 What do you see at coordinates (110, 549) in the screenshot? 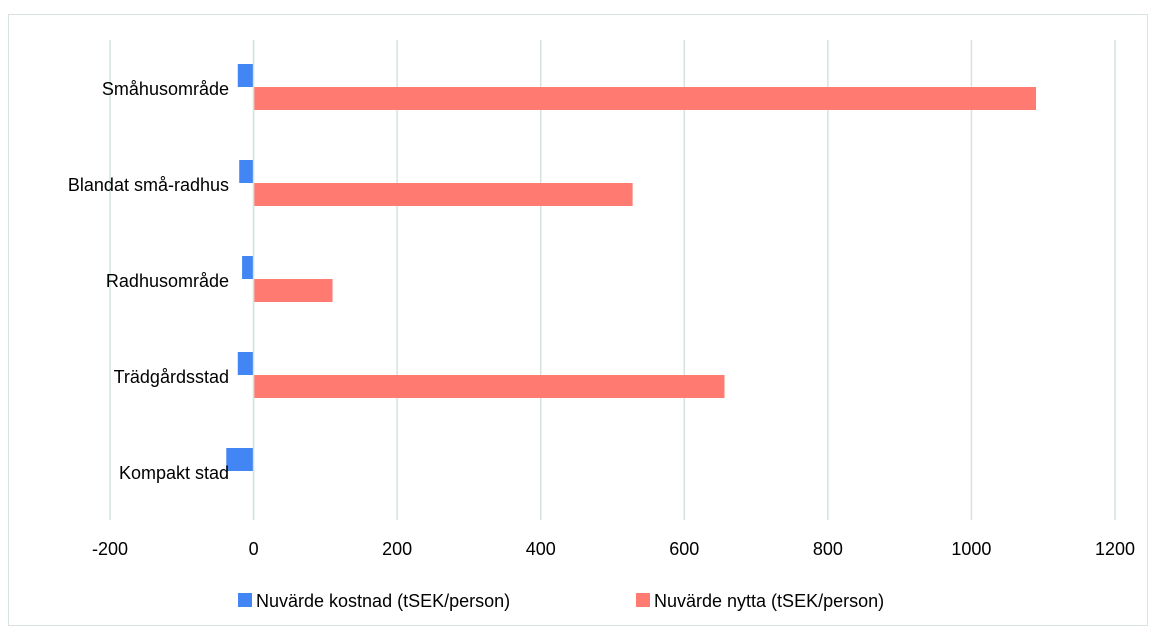
I see `x-tick-label: -200` at bounding box center [110, 549].